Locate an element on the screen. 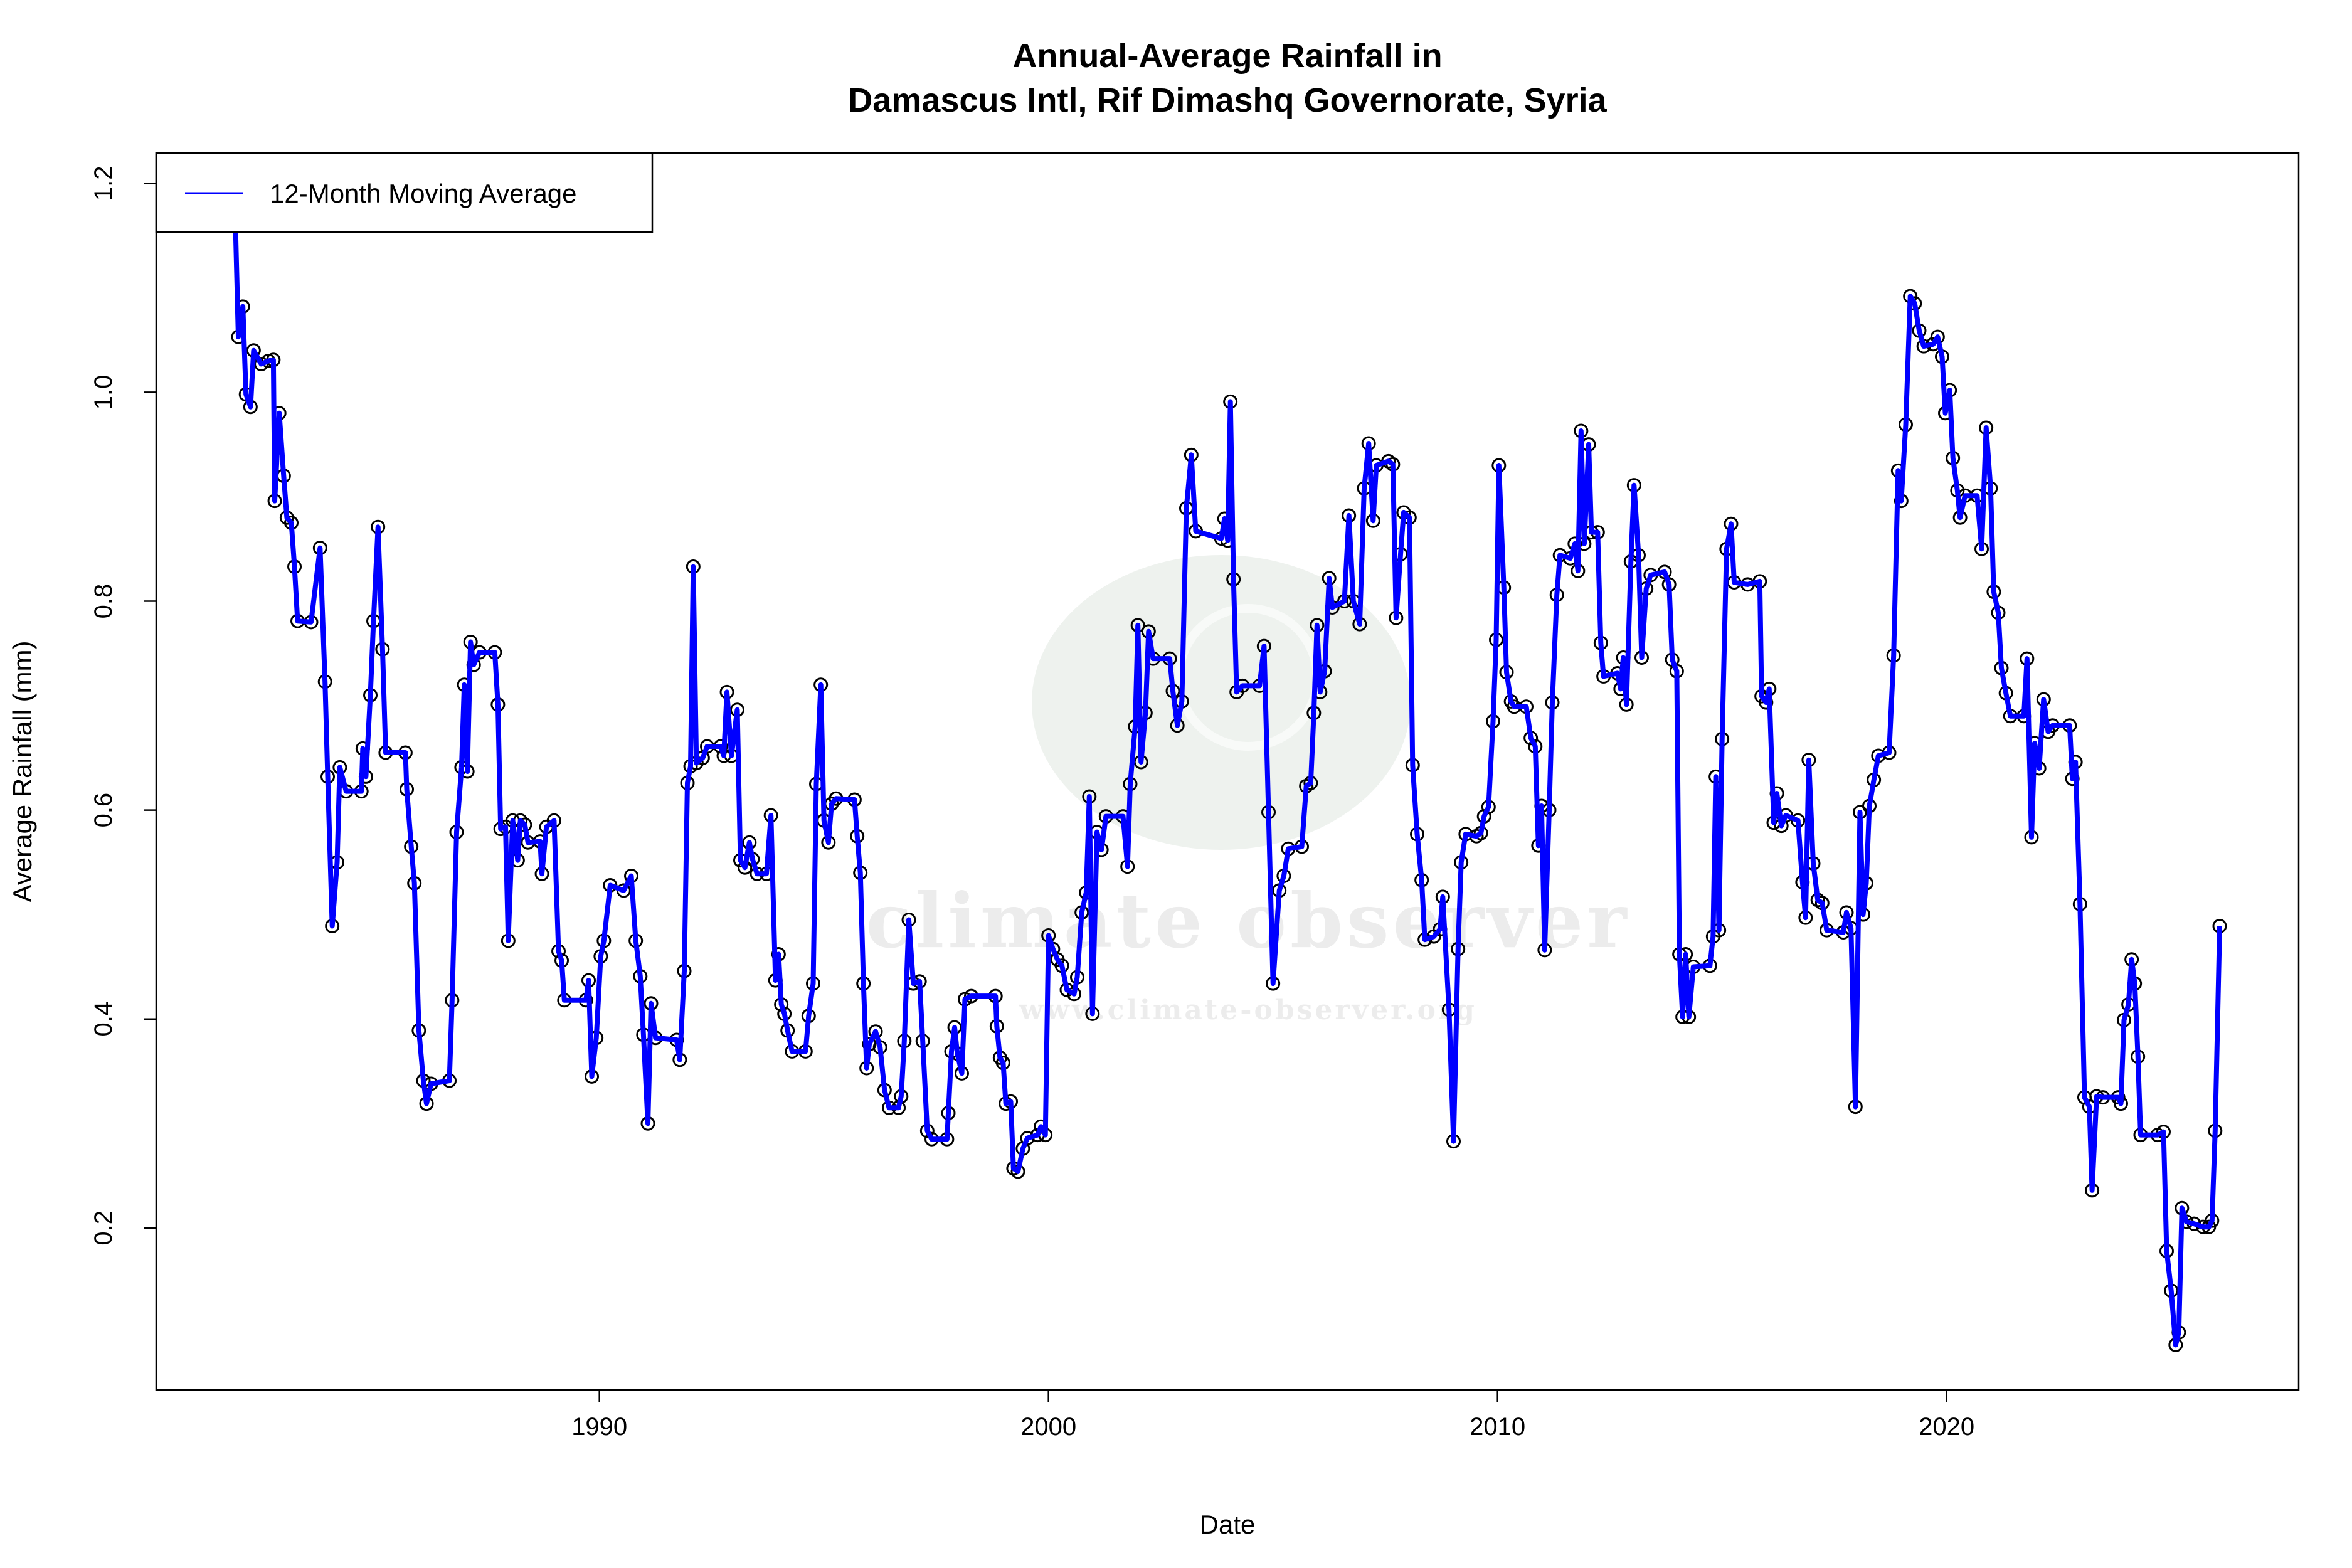 Image resolution: width=2352 pixels, height=1568 pixels. y-tick-label: 0.2 is located at coordinates (103, 1228).